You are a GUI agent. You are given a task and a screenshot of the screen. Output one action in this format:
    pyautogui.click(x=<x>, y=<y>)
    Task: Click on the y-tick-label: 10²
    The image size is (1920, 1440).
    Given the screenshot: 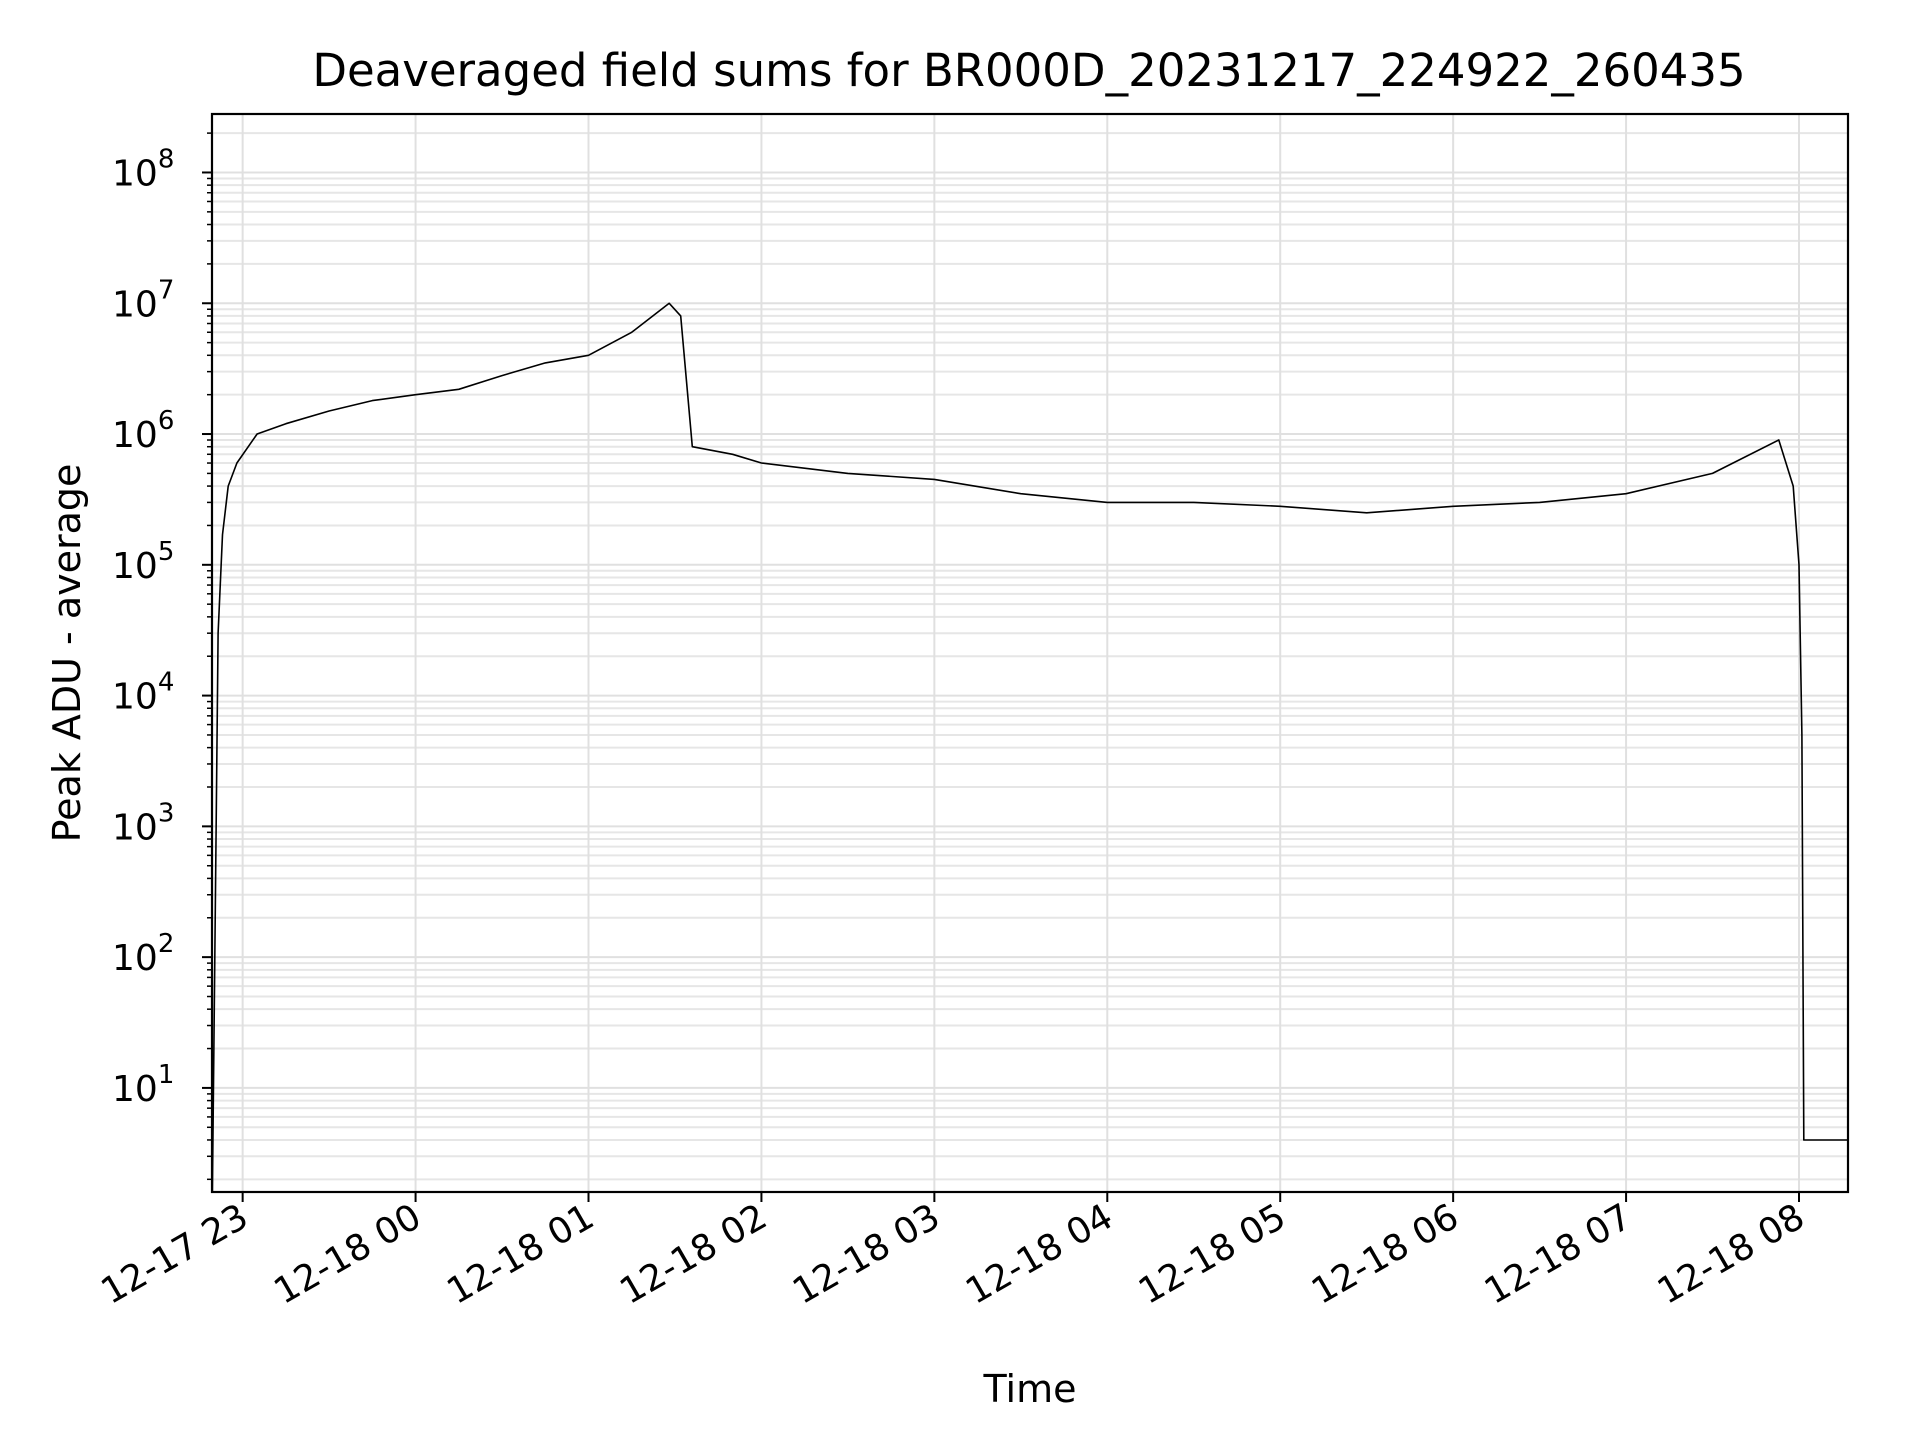 What is the action you would take?
    pyautogui.click(x=143, y=954)
    